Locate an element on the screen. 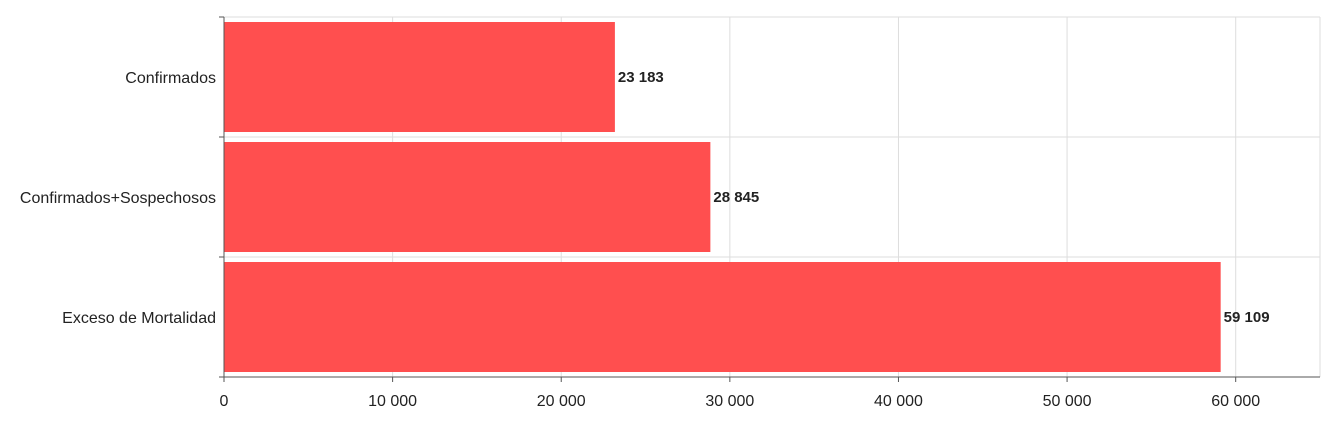  x-tick-label: 40 000 is located at coordinates (898, 401).